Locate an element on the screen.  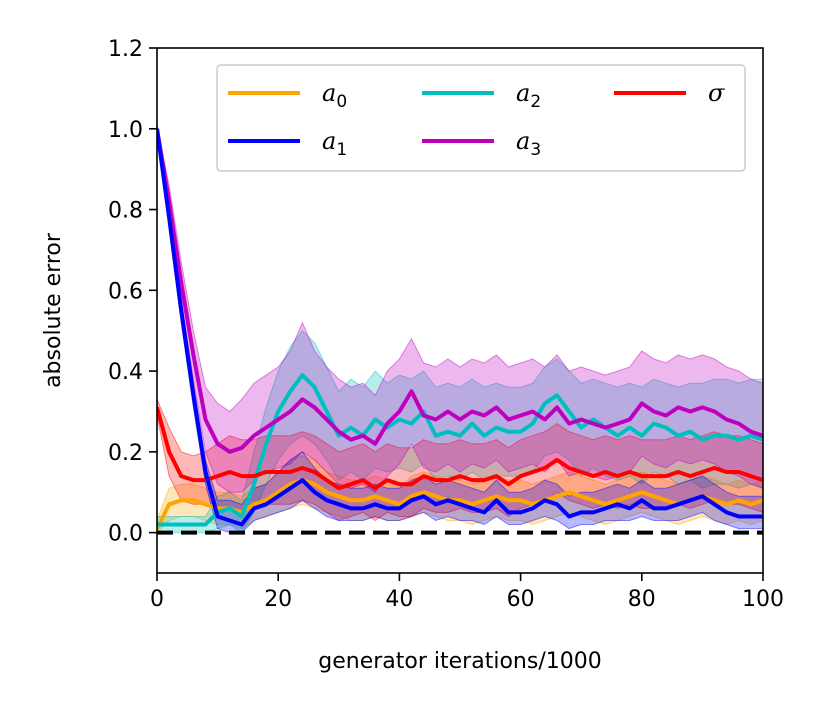
y-tick-label: 1.0 is located at coordinates (125, 130).